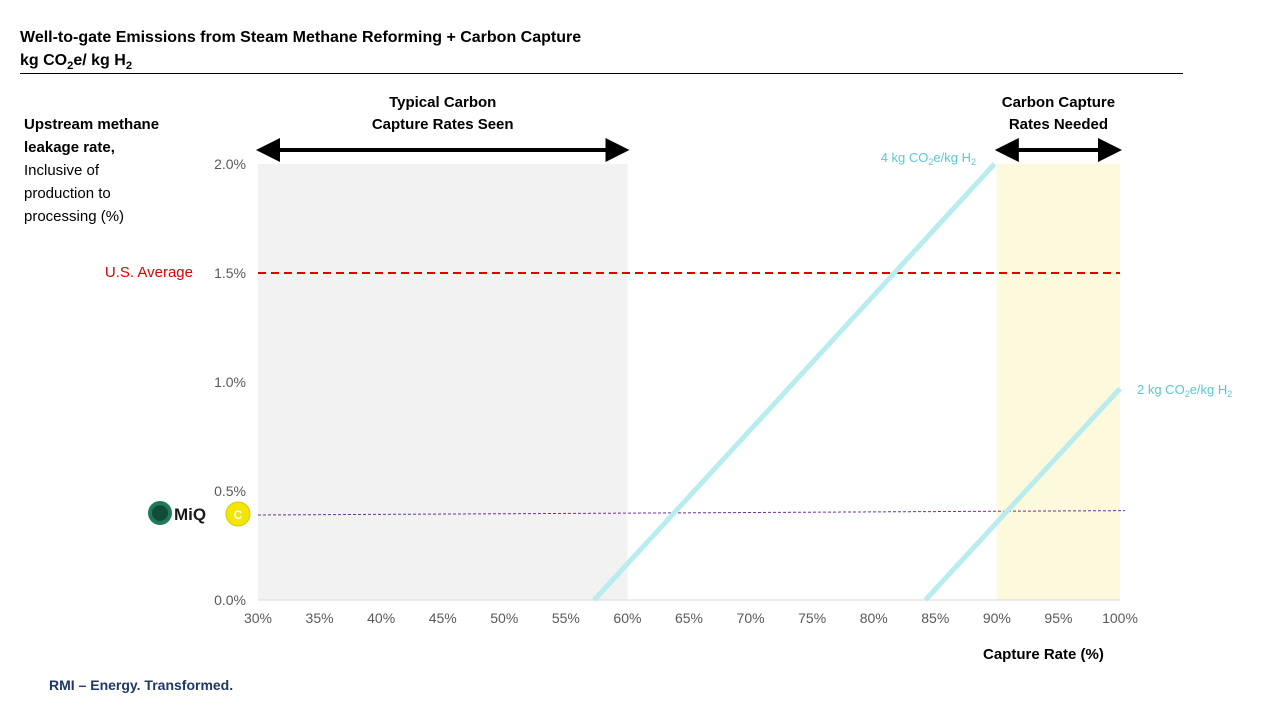  What do you see at coordinates (230, 164) in the screenshot?
I see `y-tick-label: 2.0%` at bounding box center [230, 164].